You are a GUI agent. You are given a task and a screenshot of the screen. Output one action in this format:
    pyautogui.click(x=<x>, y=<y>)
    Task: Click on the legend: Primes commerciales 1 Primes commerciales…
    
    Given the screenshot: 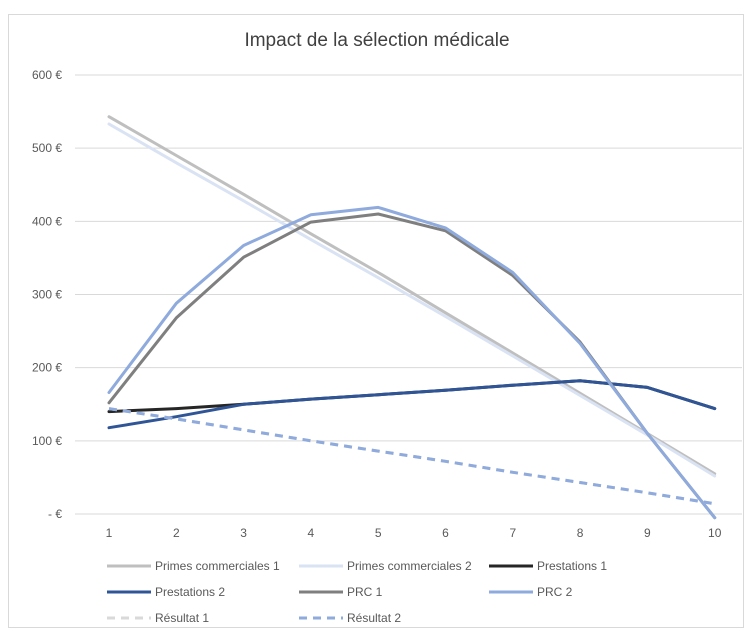 What is the action you would take?
    pyautogui.click(x=357, y=592)
    